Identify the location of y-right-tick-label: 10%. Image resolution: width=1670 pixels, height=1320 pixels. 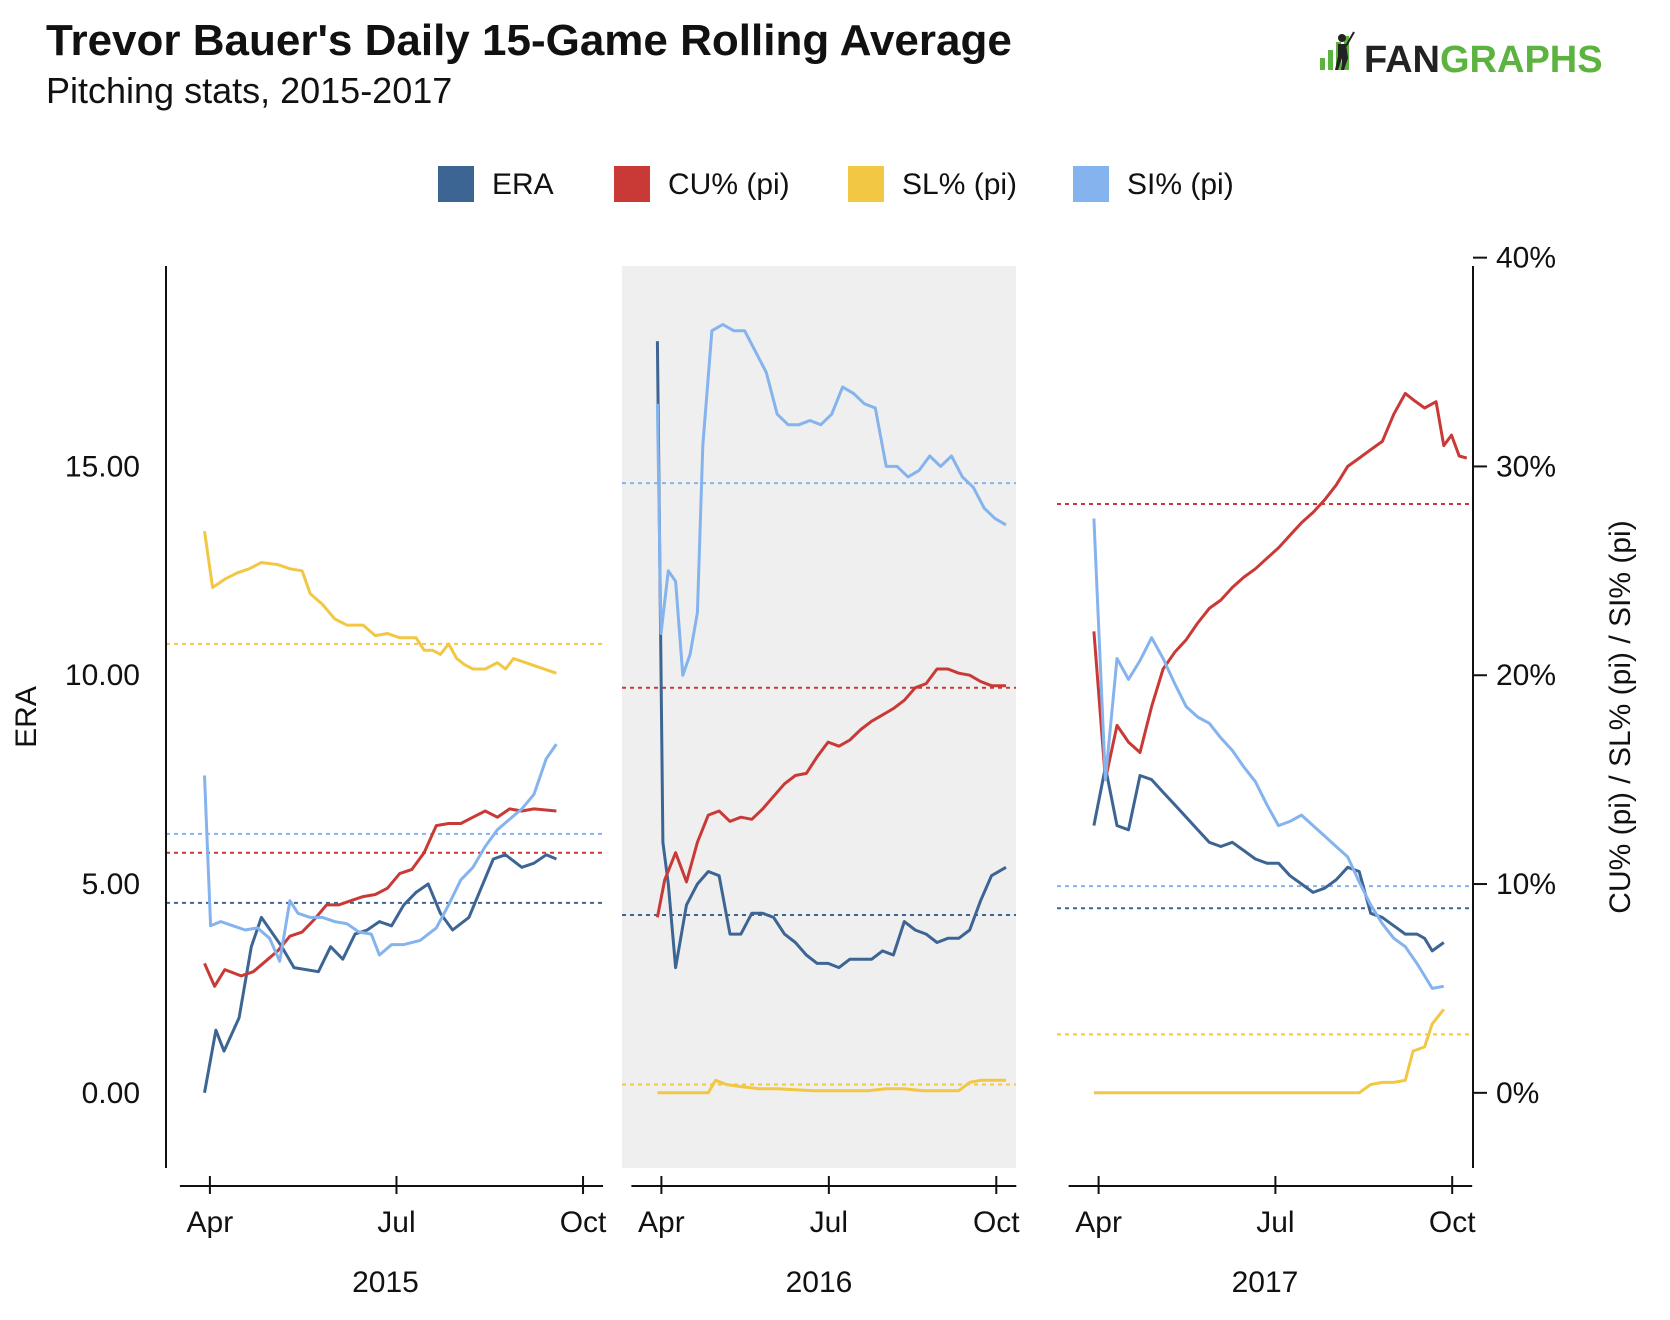
(1526, 884).